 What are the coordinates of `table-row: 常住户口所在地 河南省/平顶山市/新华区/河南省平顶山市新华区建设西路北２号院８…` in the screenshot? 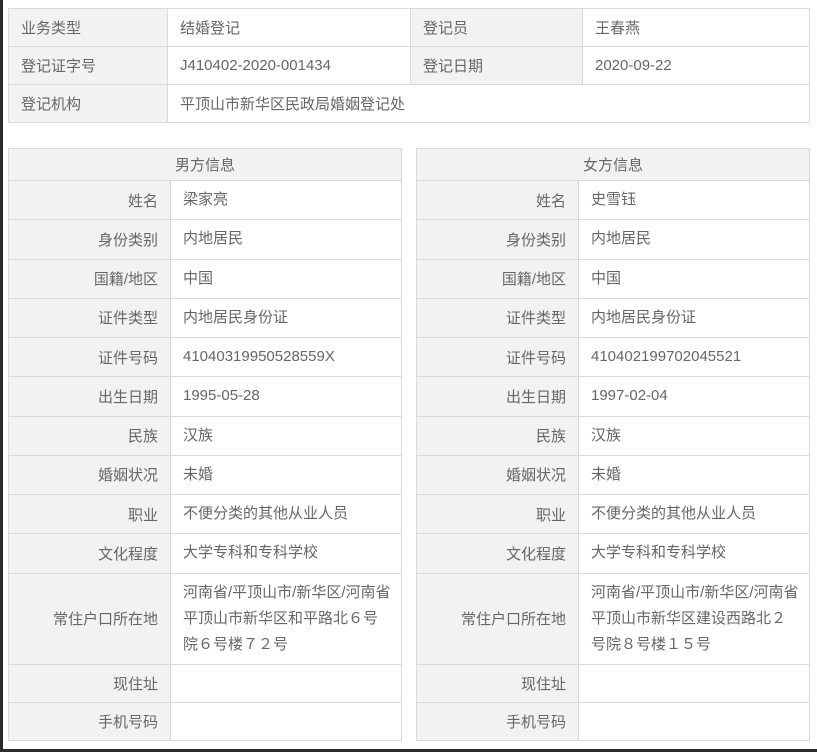 It's located at (613, 618).